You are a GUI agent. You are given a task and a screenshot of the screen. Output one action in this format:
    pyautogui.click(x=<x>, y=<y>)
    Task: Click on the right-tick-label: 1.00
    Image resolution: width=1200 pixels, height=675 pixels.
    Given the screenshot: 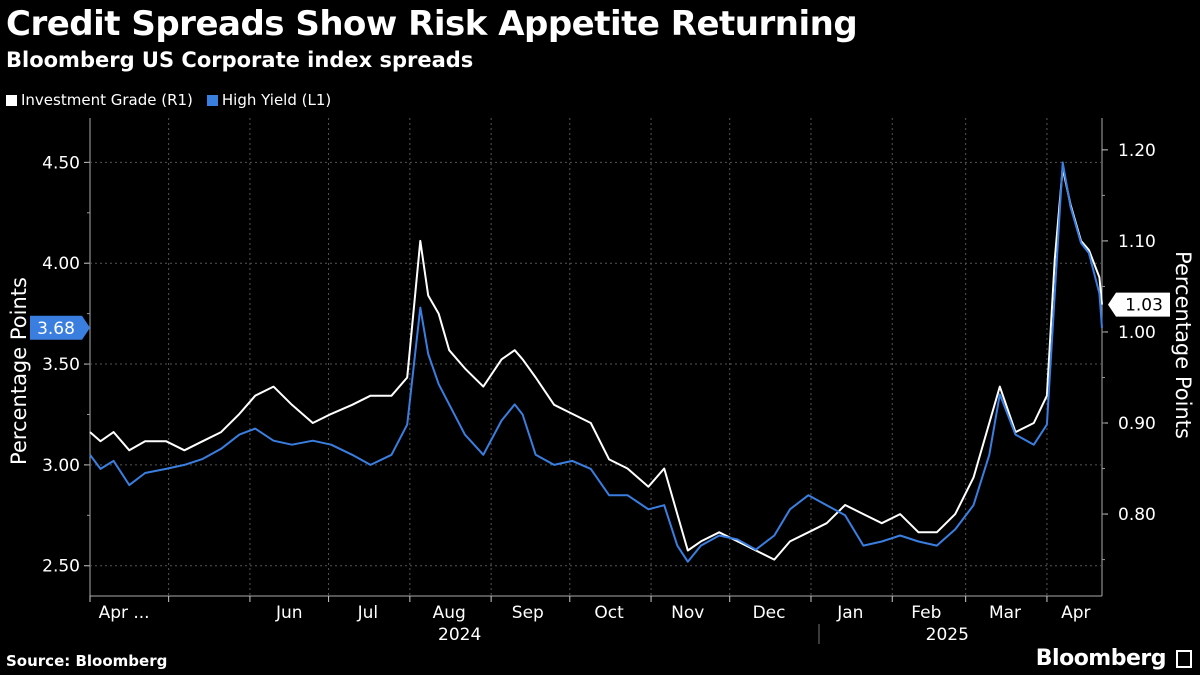 What is the action you would take?
    pyautogui.click(x=1137, y=333)
    